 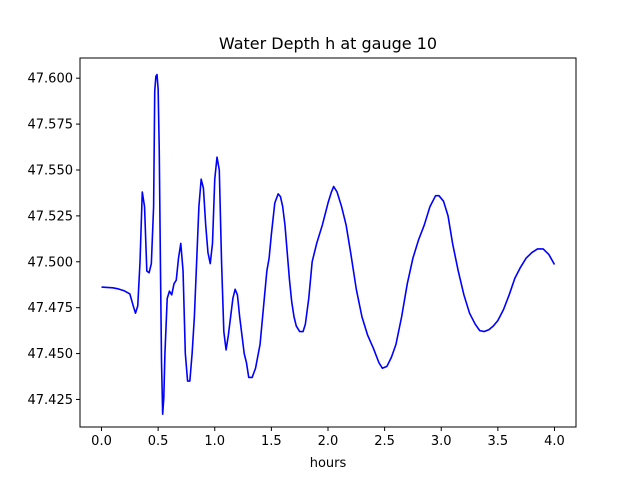 What do you see at coordinates (51, 354) in the screenshot?
I see `y-tick-label: 47.450` at bounding box center [51, 354].